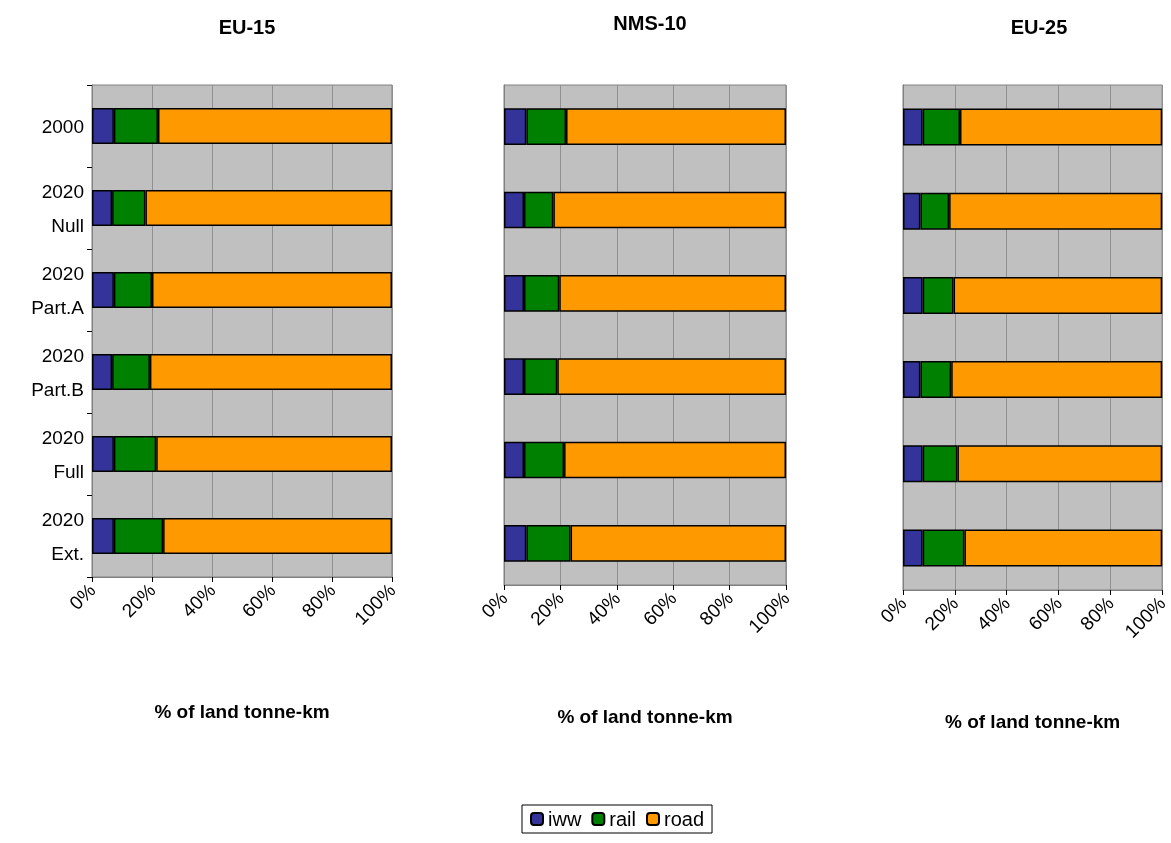  I want to click on legend-label: iww, so click(565, 819).